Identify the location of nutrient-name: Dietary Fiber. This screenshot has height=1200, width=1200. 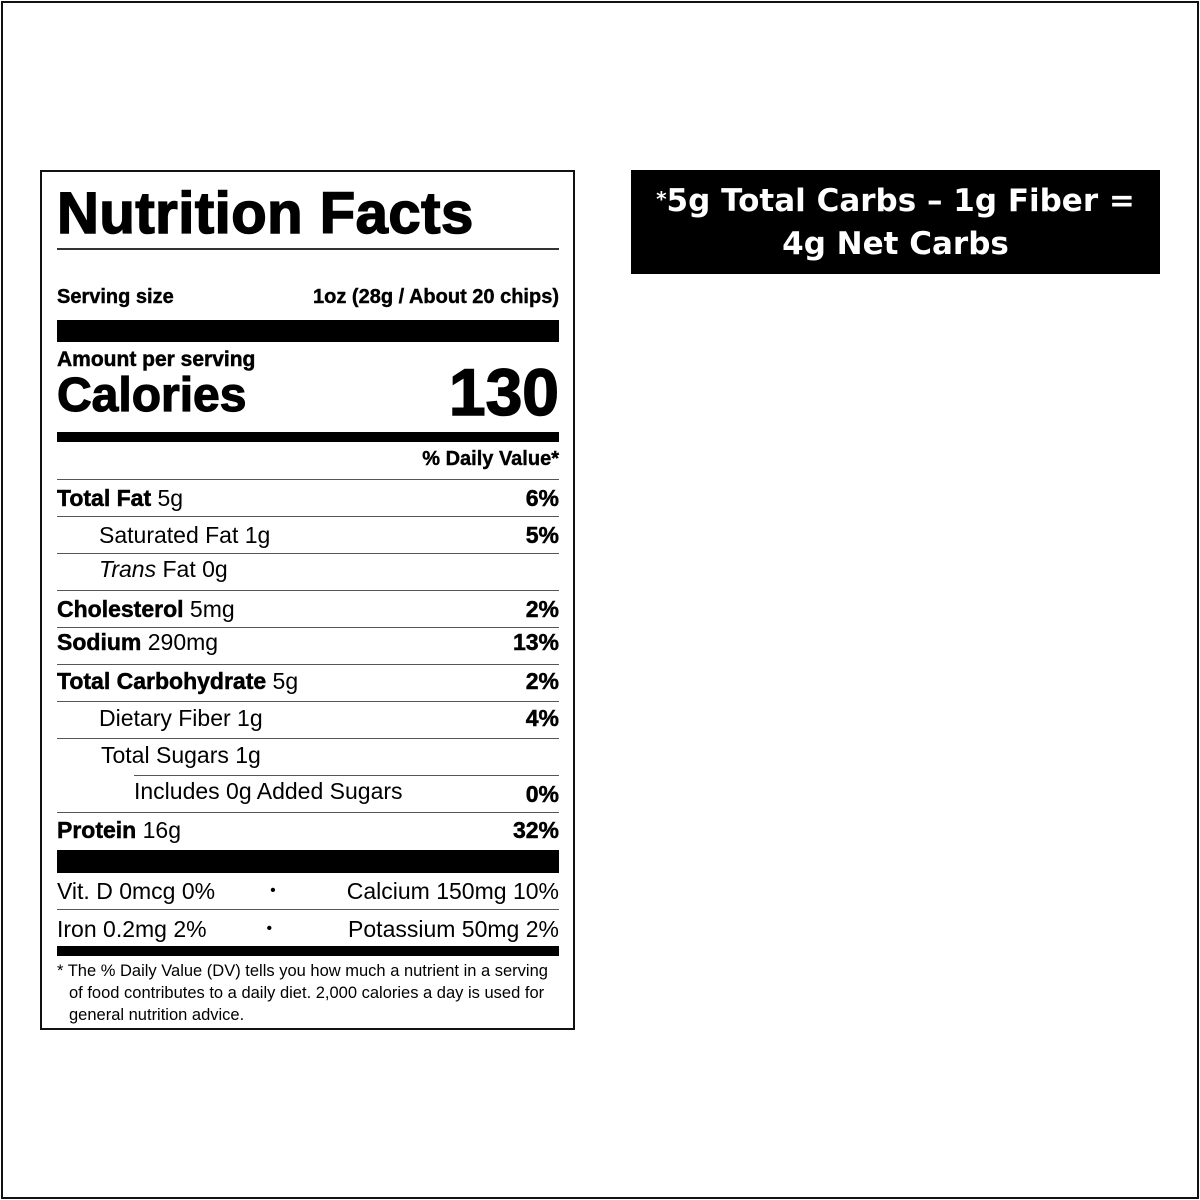
(165, 718).